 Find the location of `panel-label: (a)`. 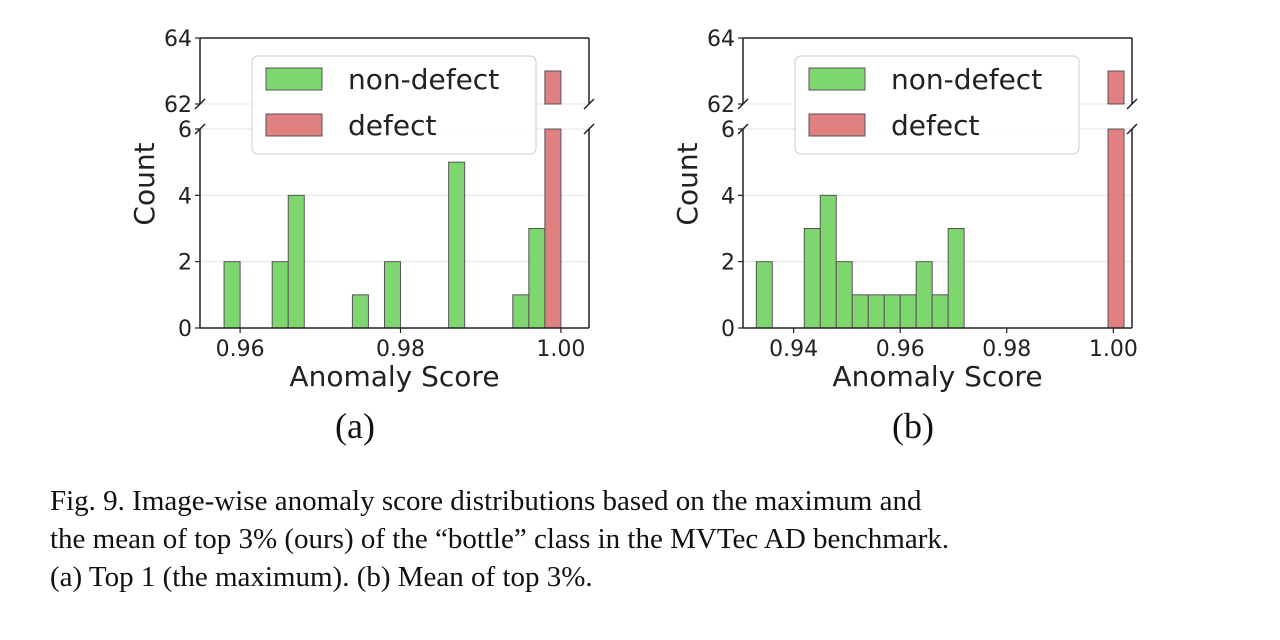

panel-label: (a) is located at coordinates (355, 426).